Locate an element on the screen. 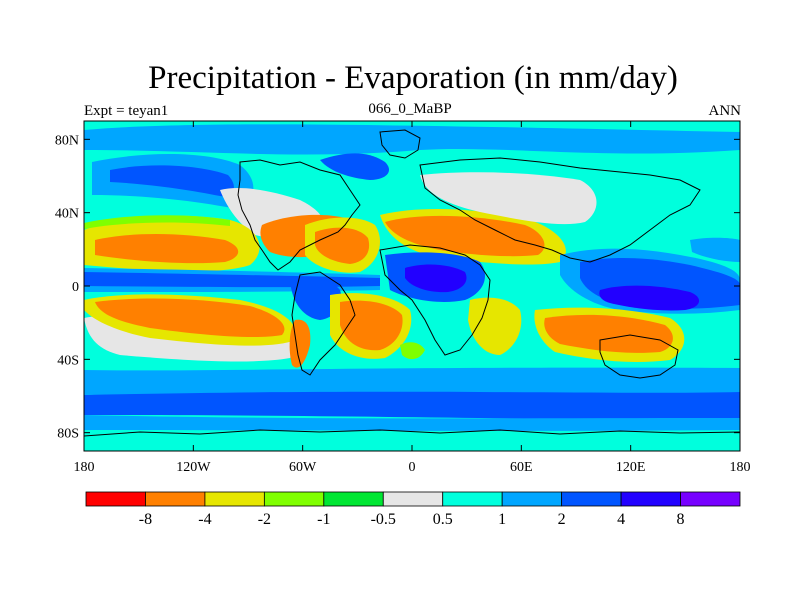 The image size is (800, 600). colorbar-label: -0.5 is located at coordinates (383, 519).